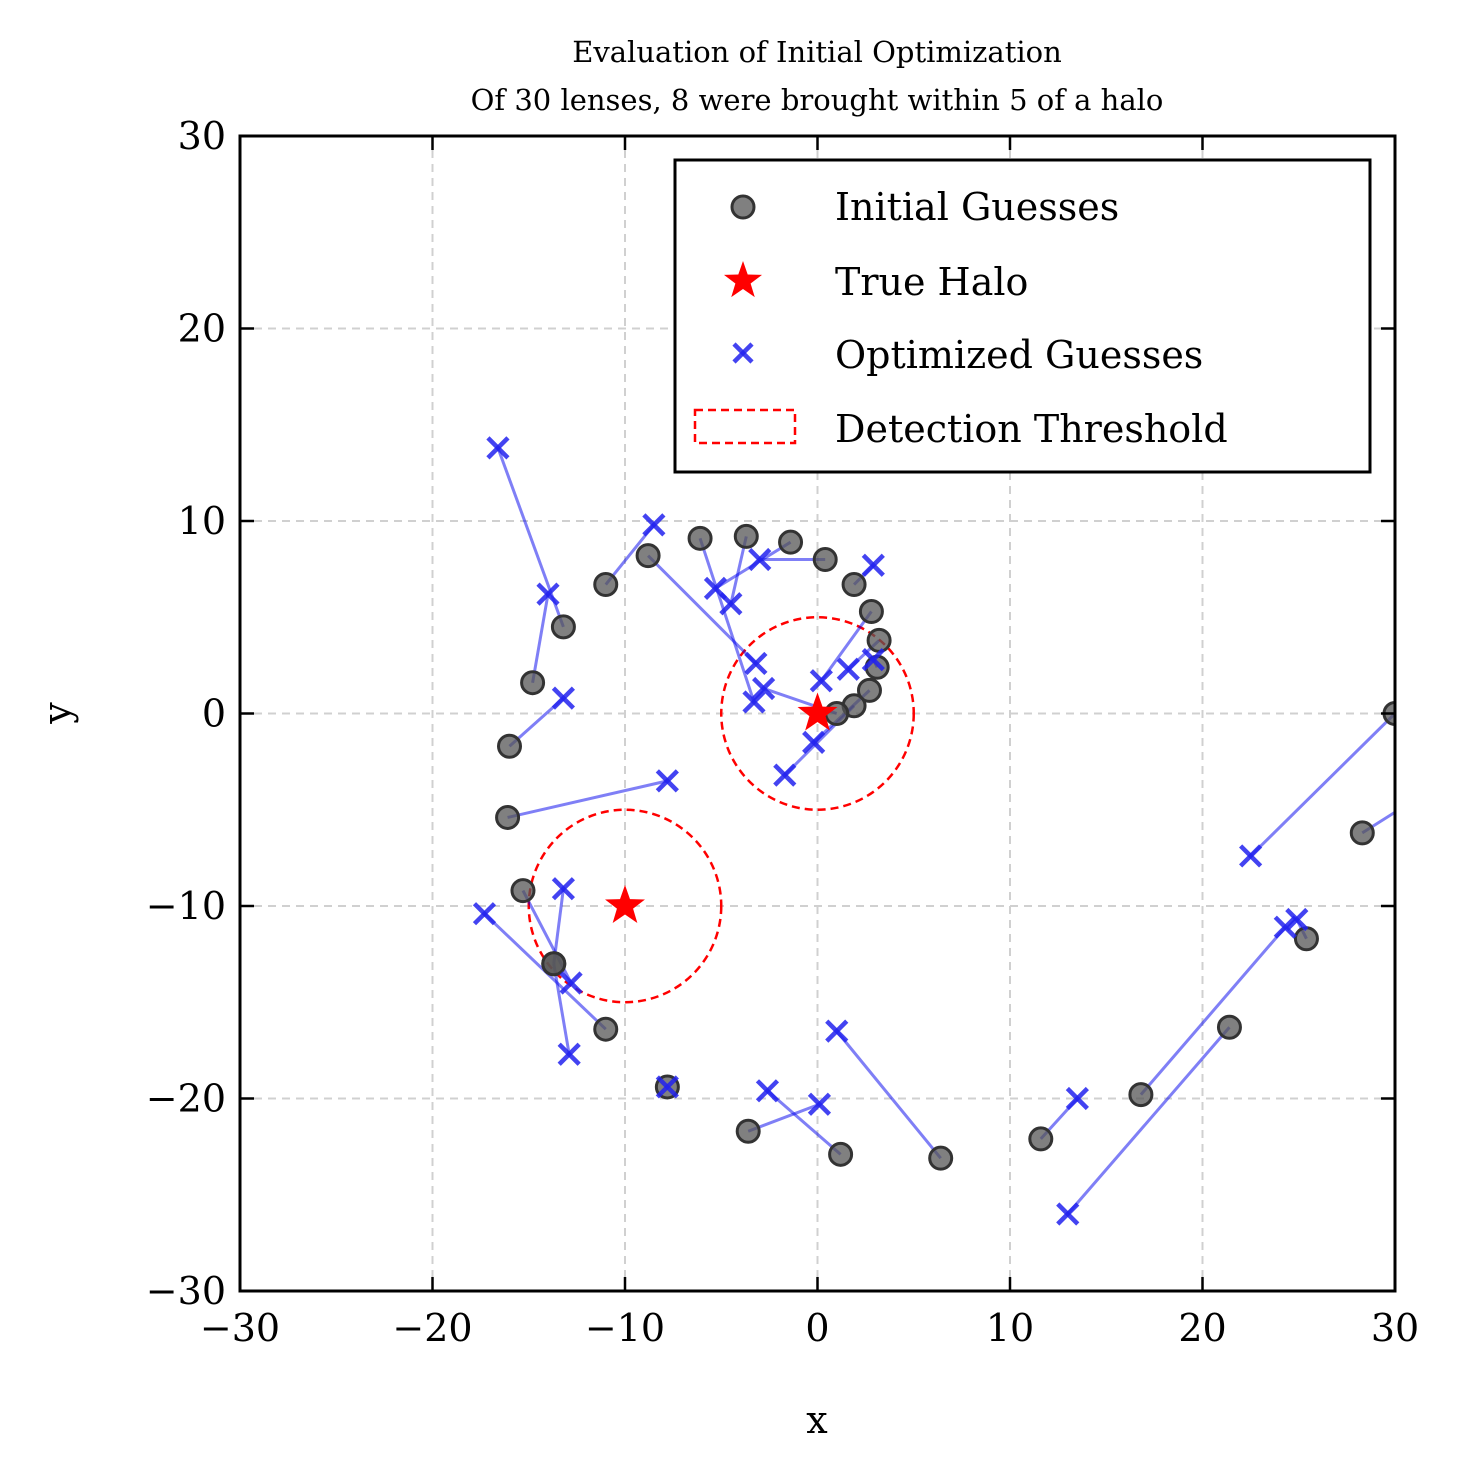  Describe the element at coordinates (57, 713) in the screenshot. I see `y-axis-label: y` at that location.